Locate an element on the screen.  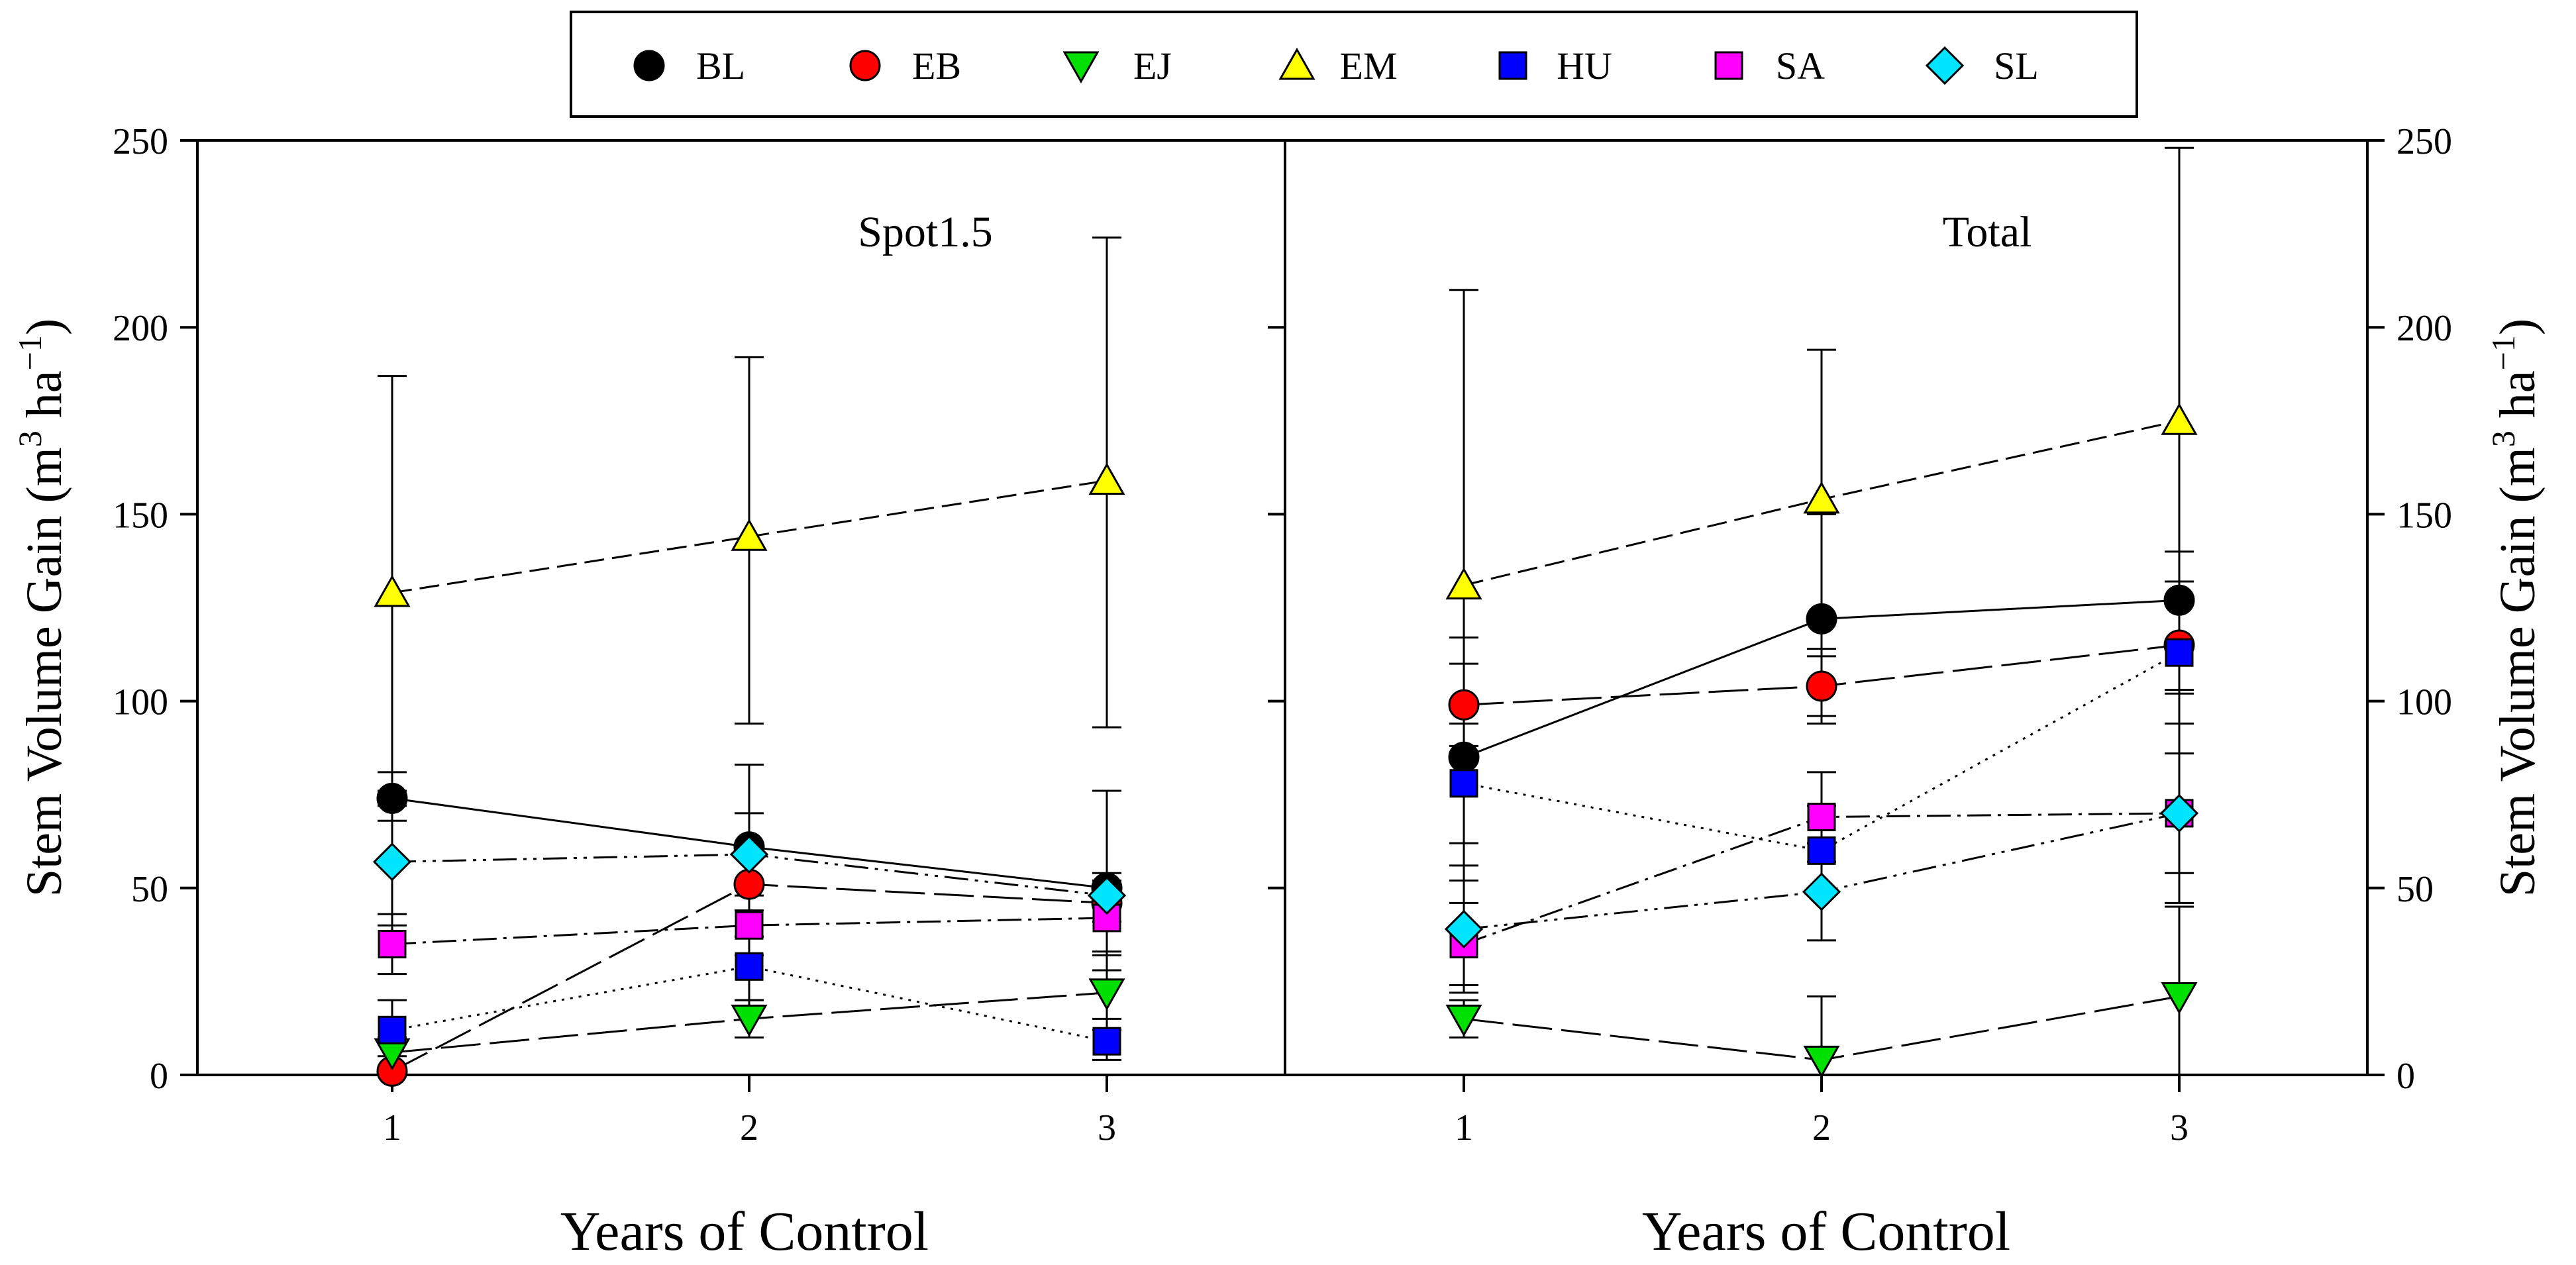
series-line-em is located at coordinates (749, 537).